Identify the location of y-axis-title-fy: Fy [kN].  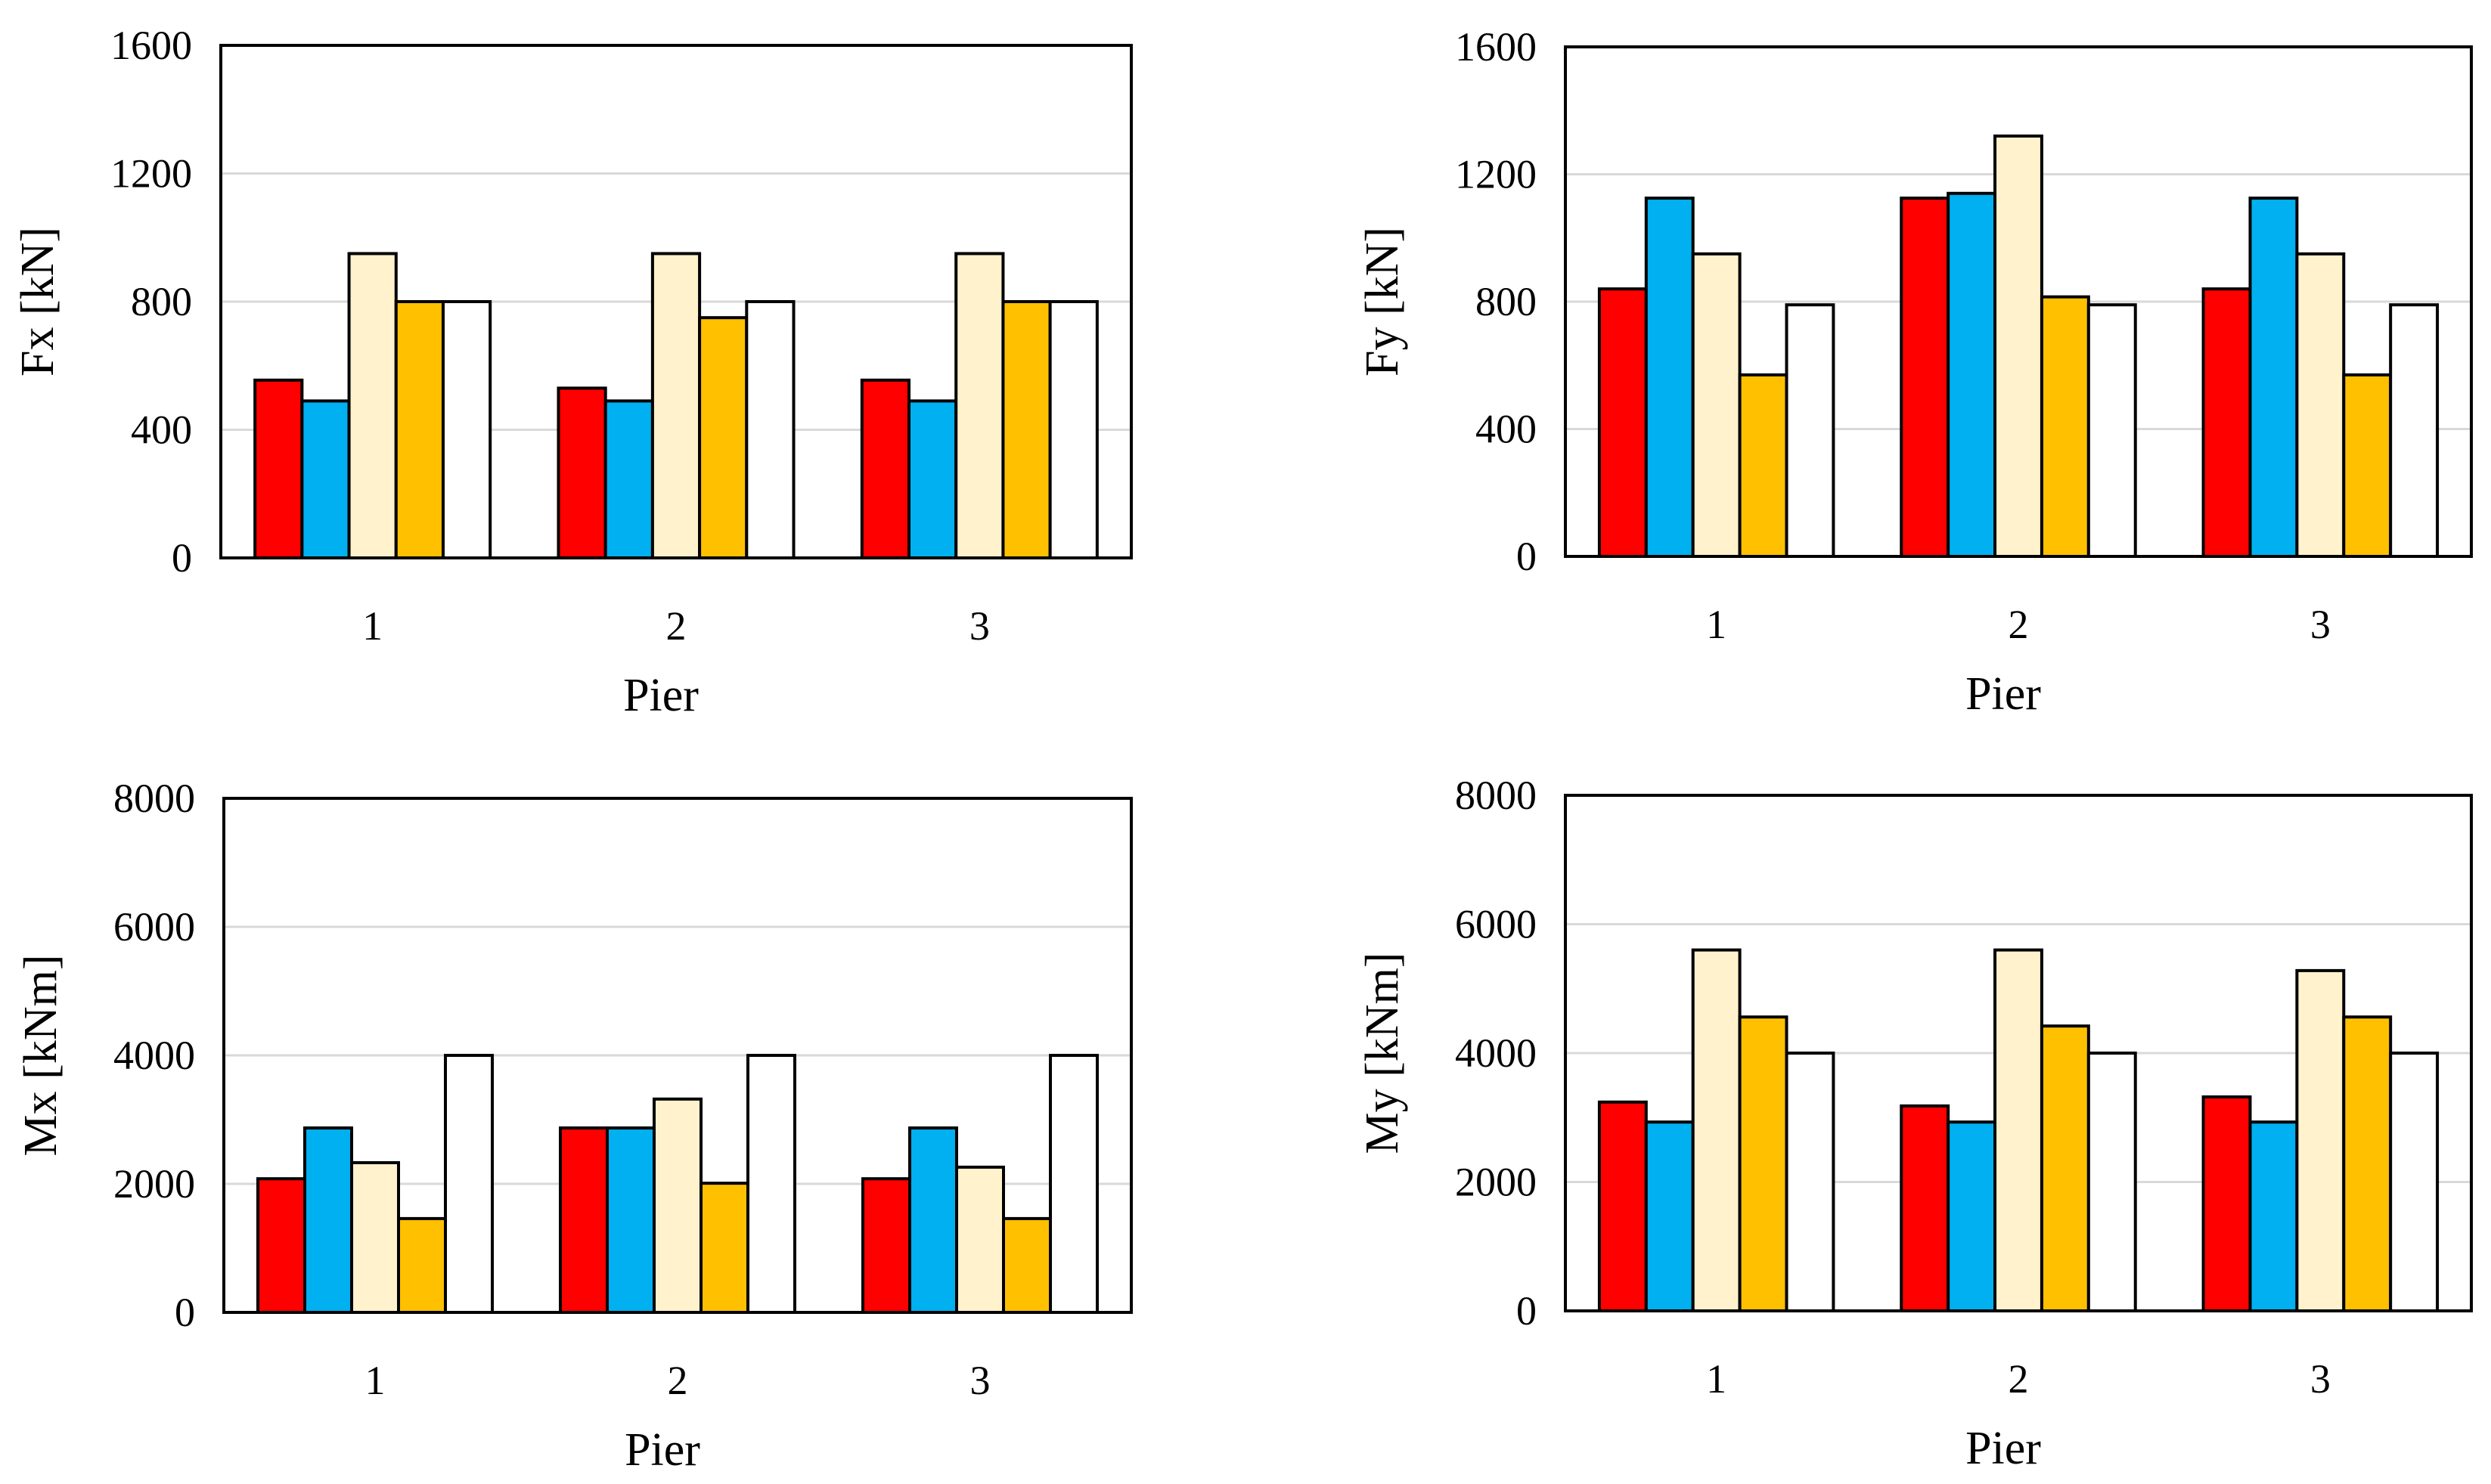
(1382, 301).